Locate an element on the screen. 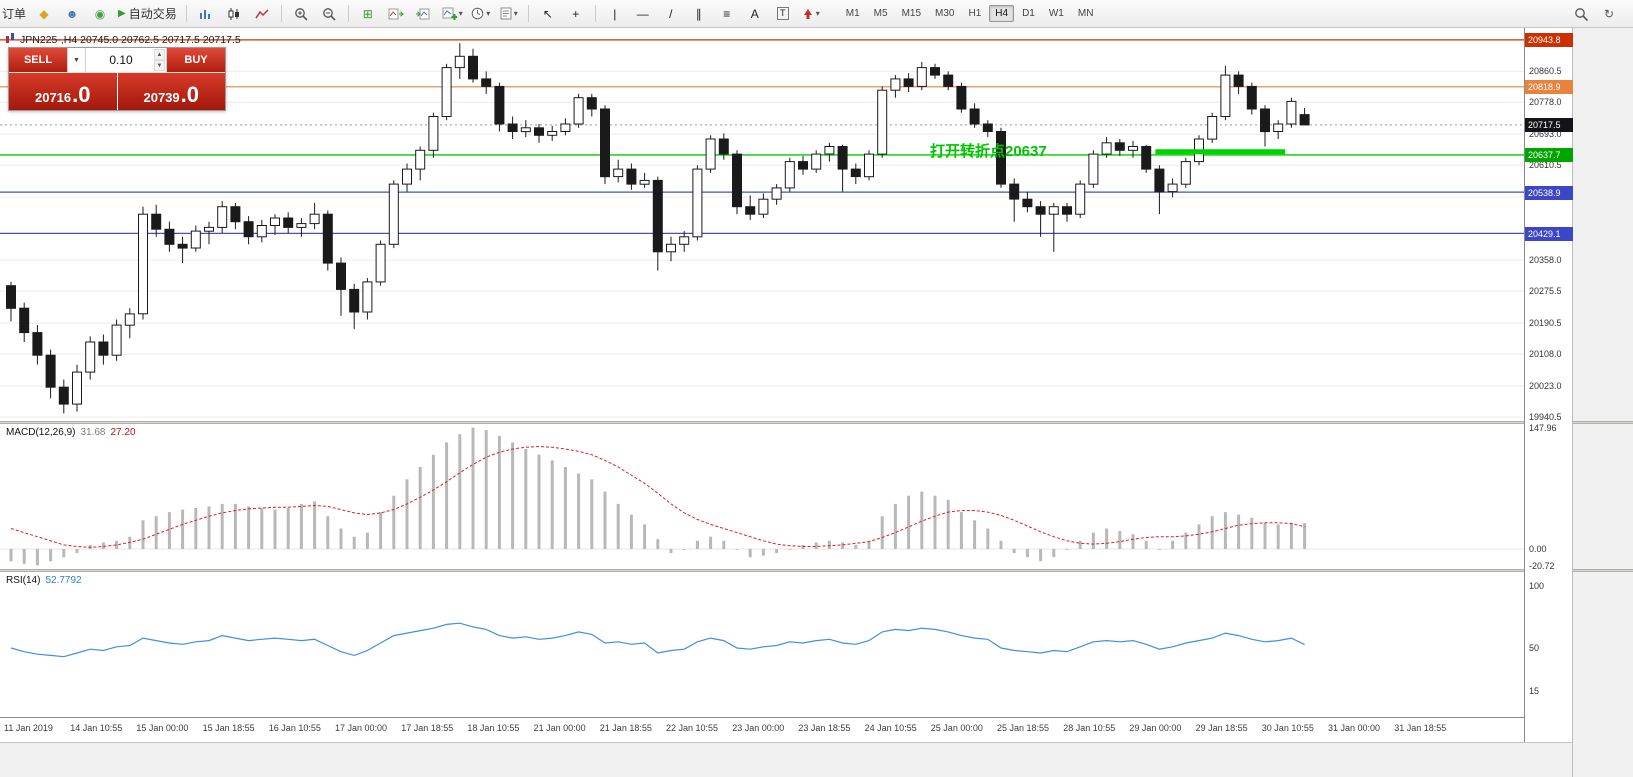 This screenshot has height=777, width=1633. price-badge: 20818.9 is located at coordinates (1549, 87).